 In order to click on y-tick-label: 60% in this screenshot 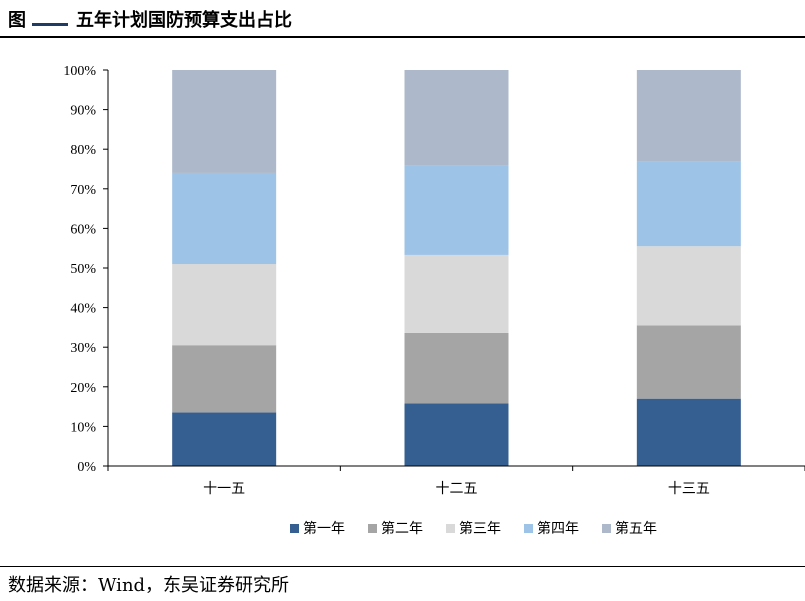, I will do `click(83, 229)`.